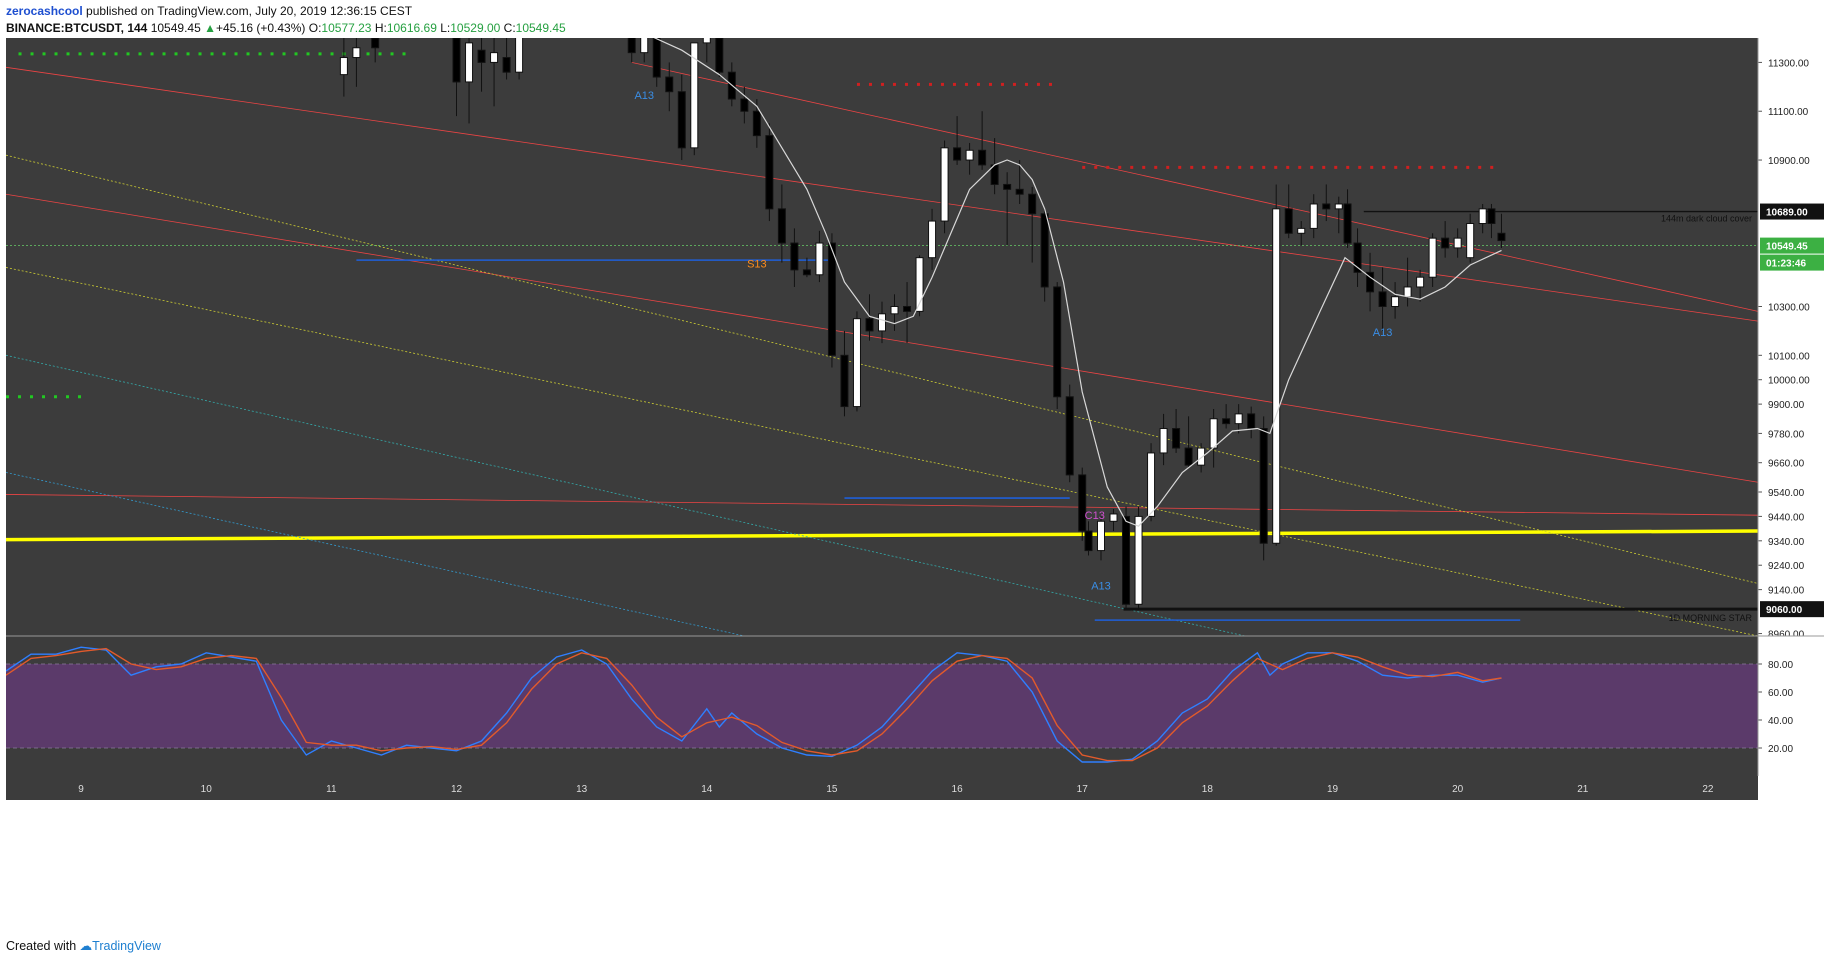 This screenshot has width=1828, height=968. Describe the element at coordinates (1095, 516) in the screenshot. I see `setup-annotation: C13` at that location.